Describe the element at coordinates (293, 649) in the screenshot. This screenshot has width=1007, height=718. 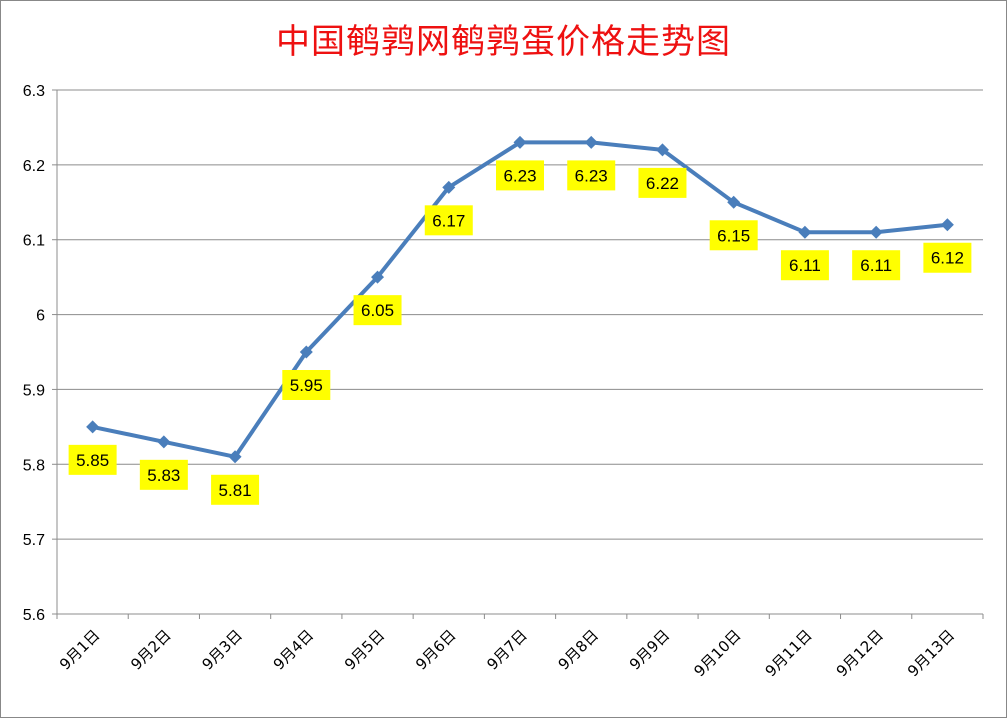
I see `x-tick-label: 9月4日` at that location.